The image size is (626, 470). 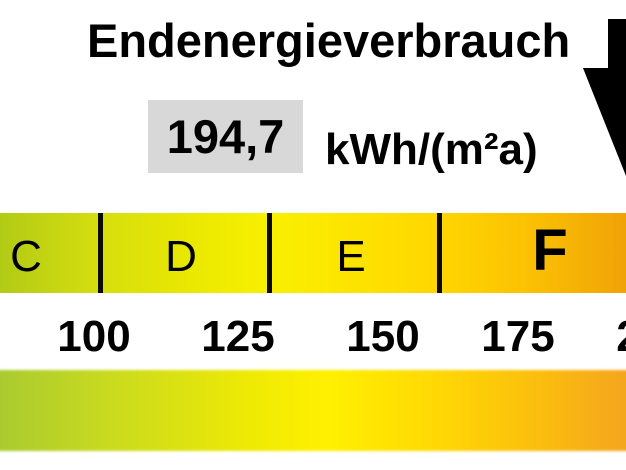 I want to click on class-label-e: E, so click(x=351, y=256).